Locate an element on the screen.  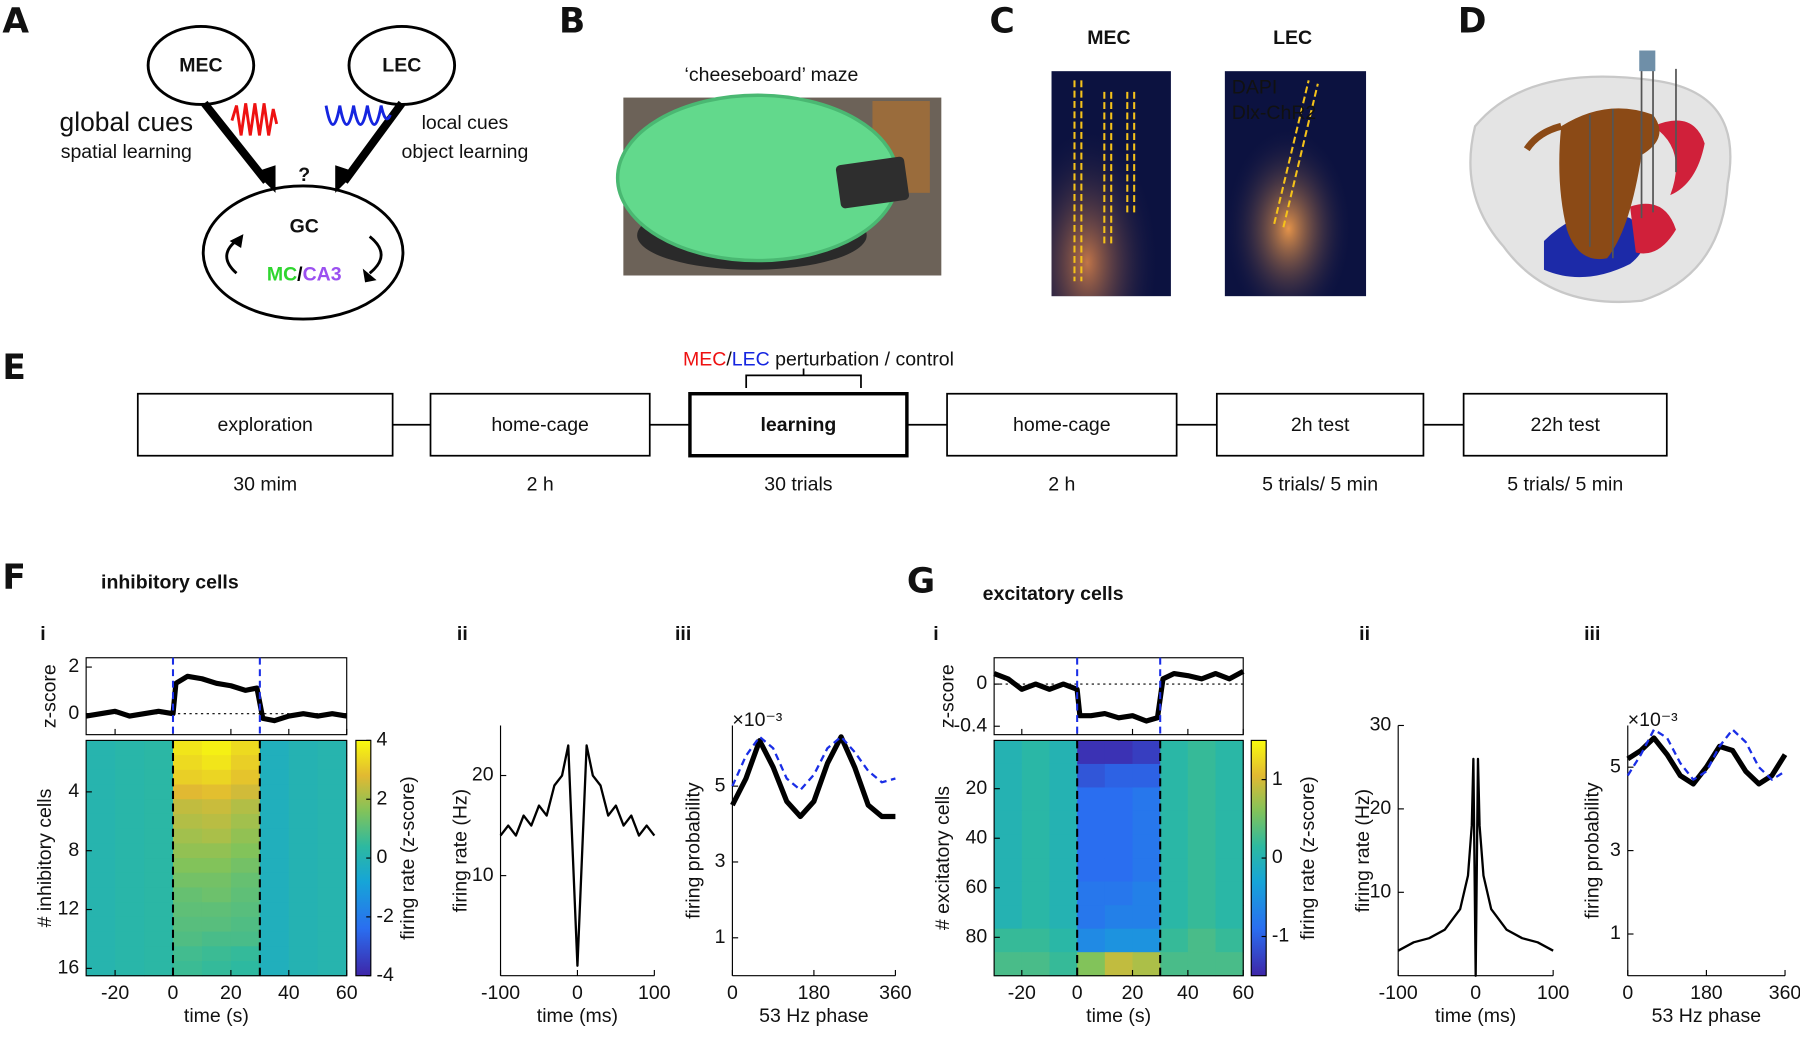
x-axis-label: time (s) is located at coordinates (216, 1016).